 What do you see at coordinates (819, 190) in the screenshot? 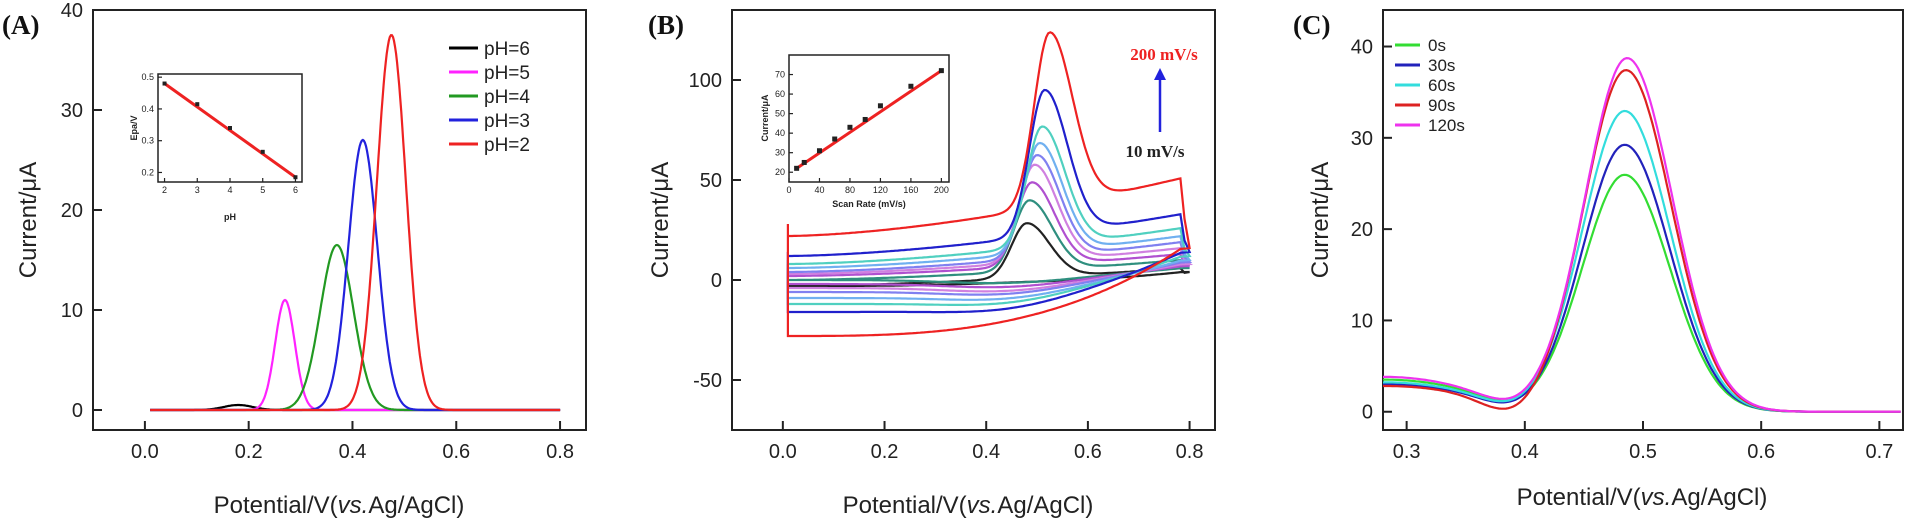
I see `inset-x-tick-label: 40` at bounding box center [819, 190].